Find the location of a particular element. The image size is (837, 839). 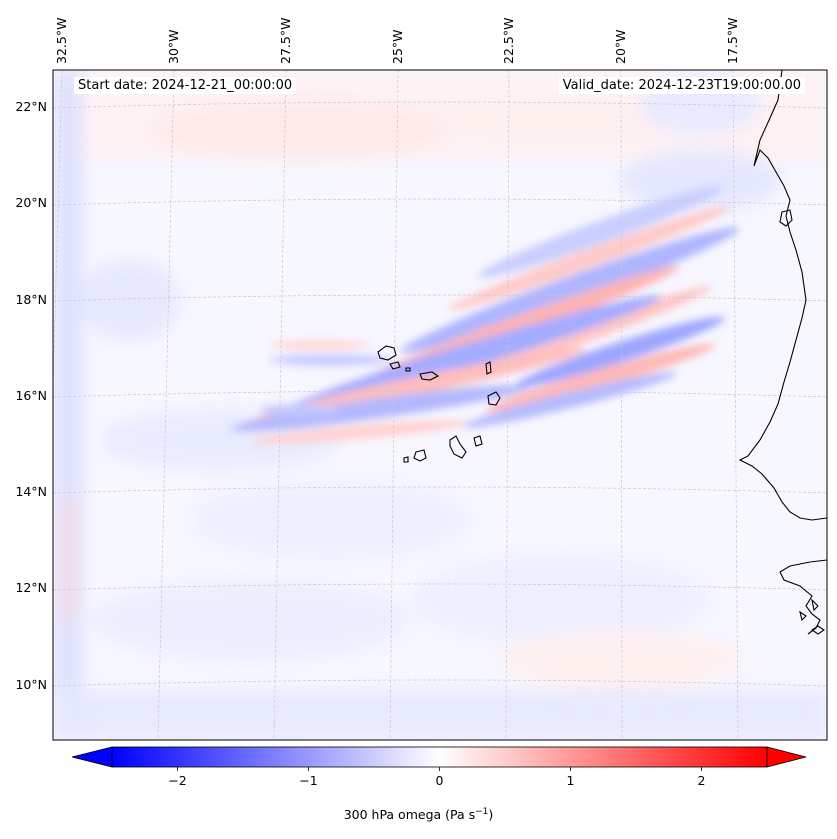

gridline-lon-27-5w is located at coordinates (280, 405).